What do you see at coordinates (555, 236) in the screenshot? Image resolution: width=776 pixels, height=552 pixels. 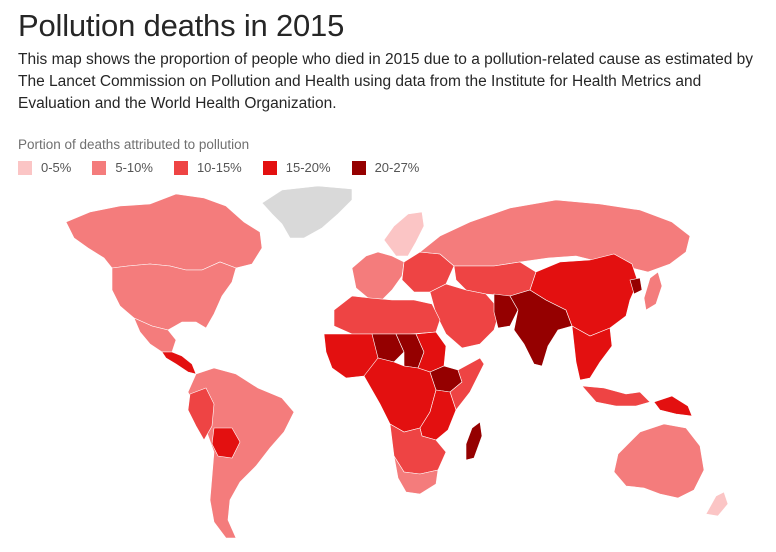 I see `region-russia` at bounding box center [555, 236].